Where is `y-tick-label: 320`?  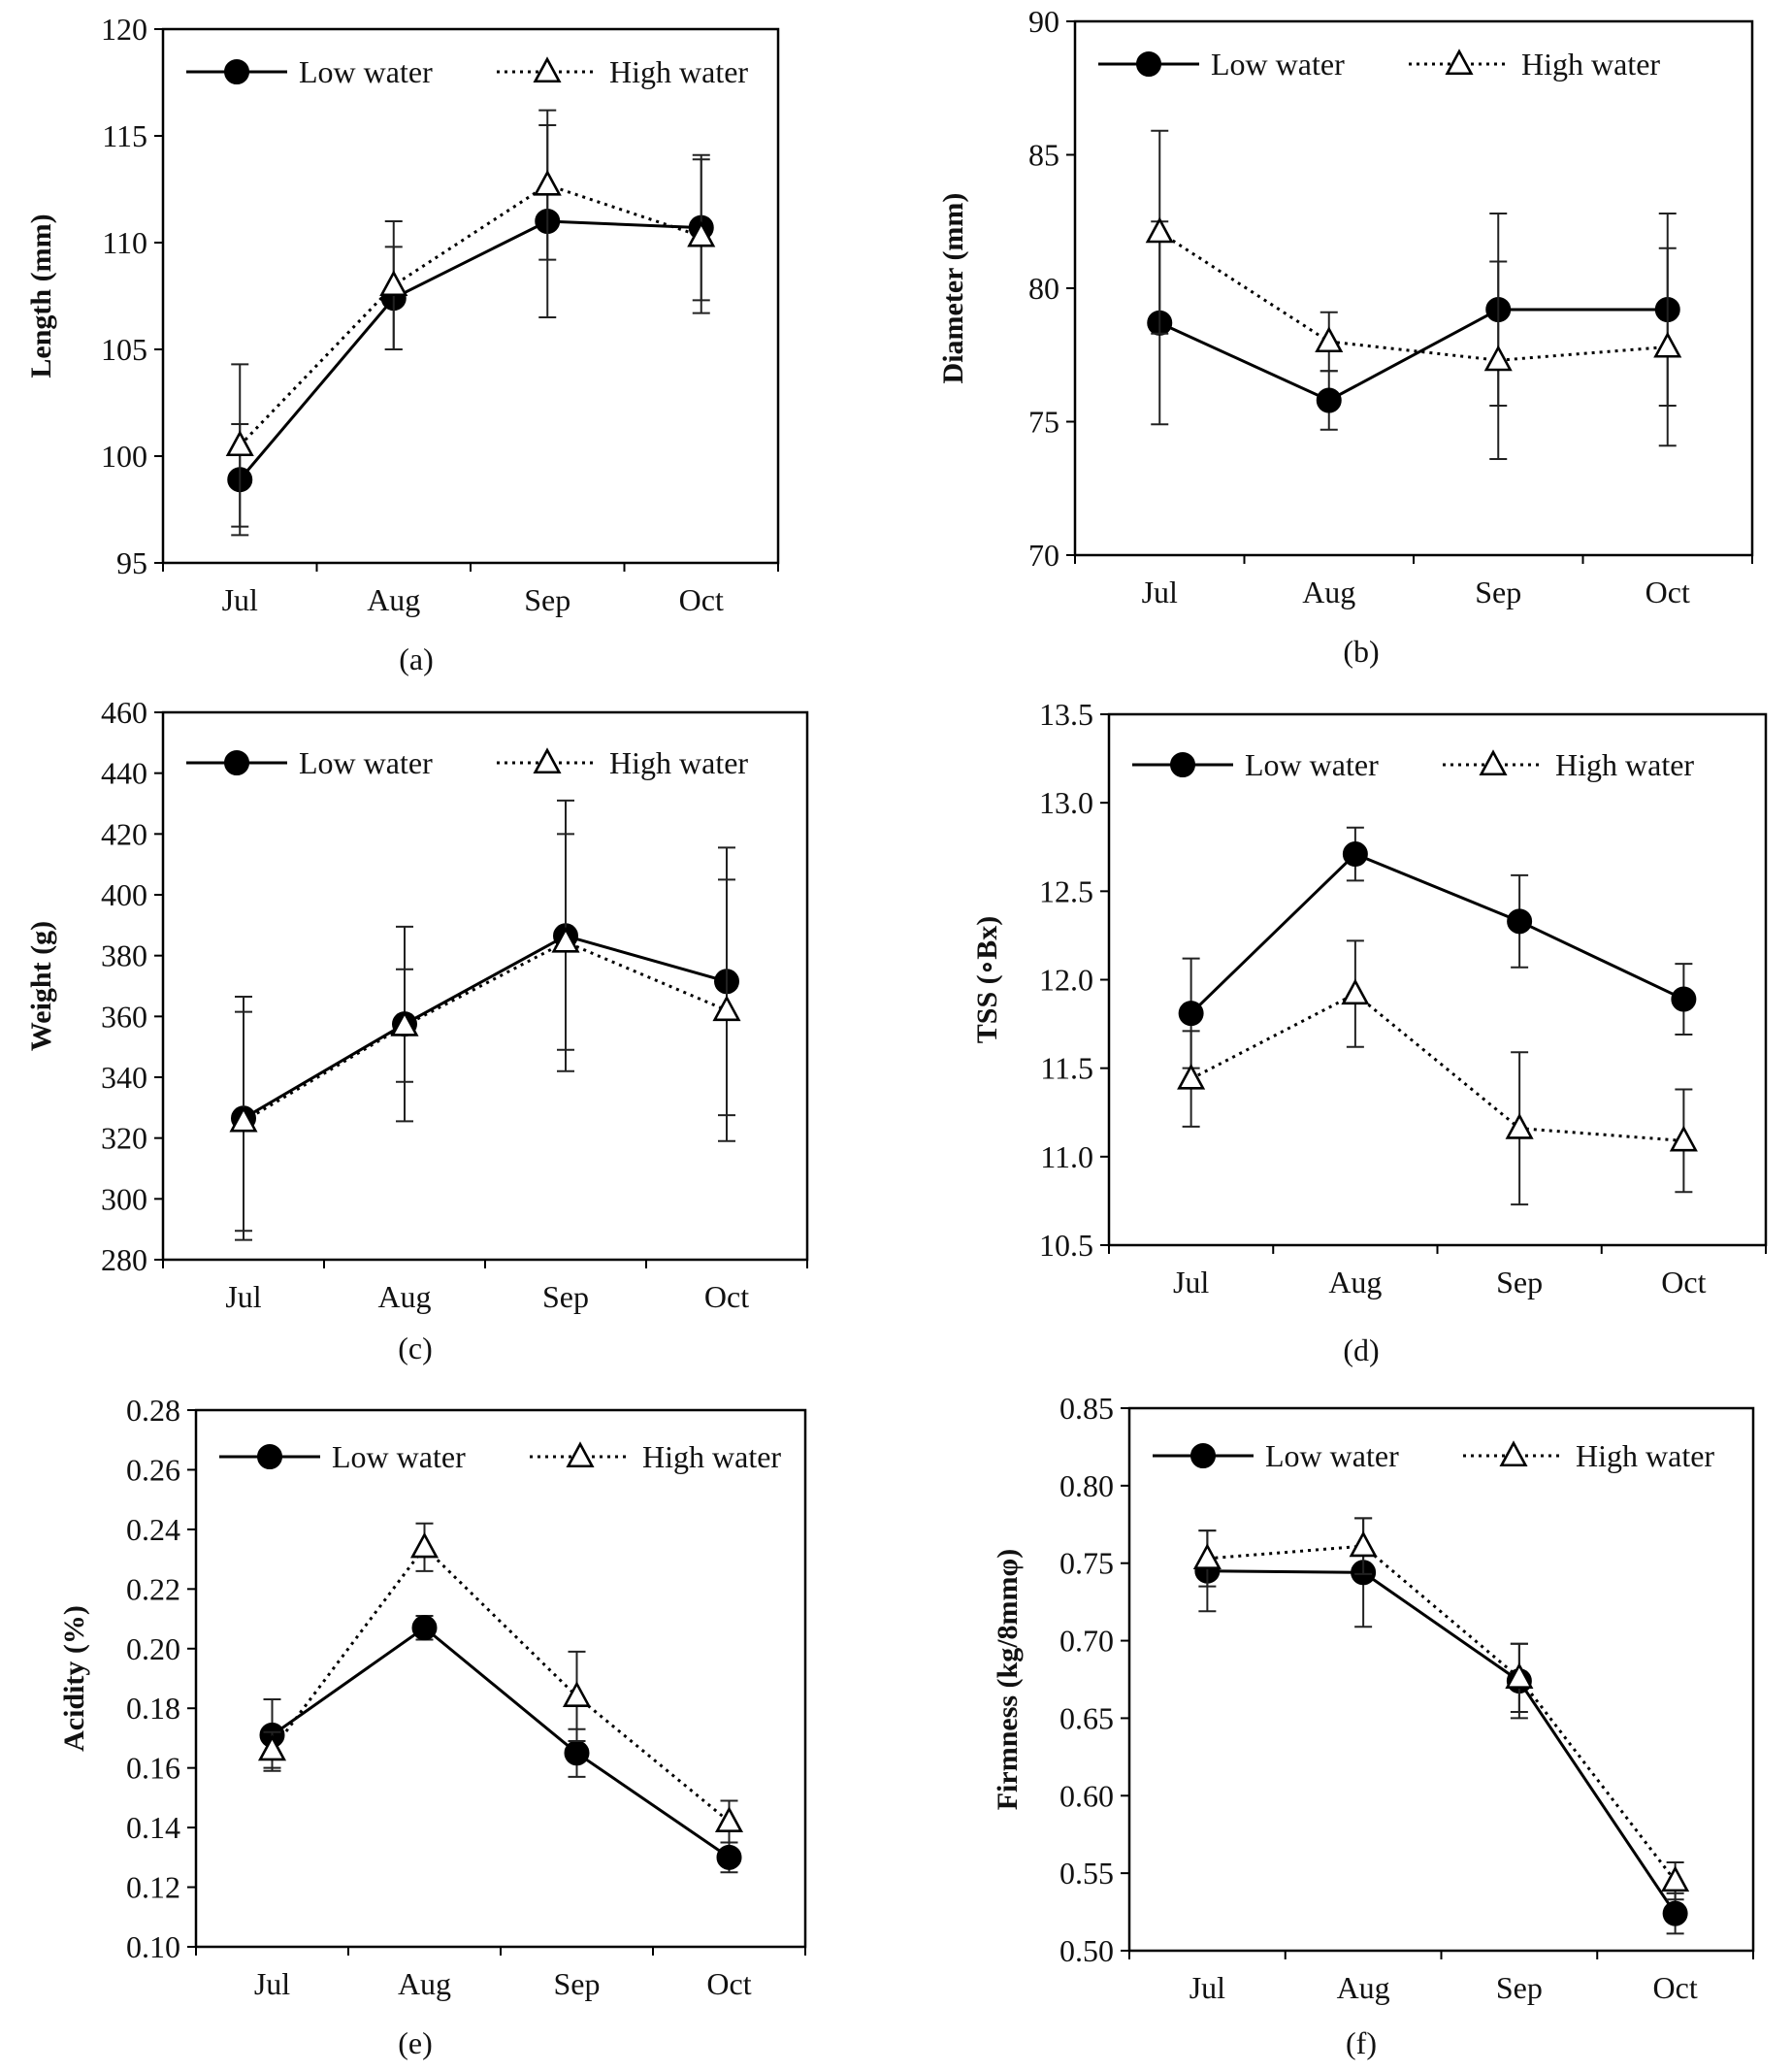
y-tick-label: 320 is located at coordinates (124, 1139).